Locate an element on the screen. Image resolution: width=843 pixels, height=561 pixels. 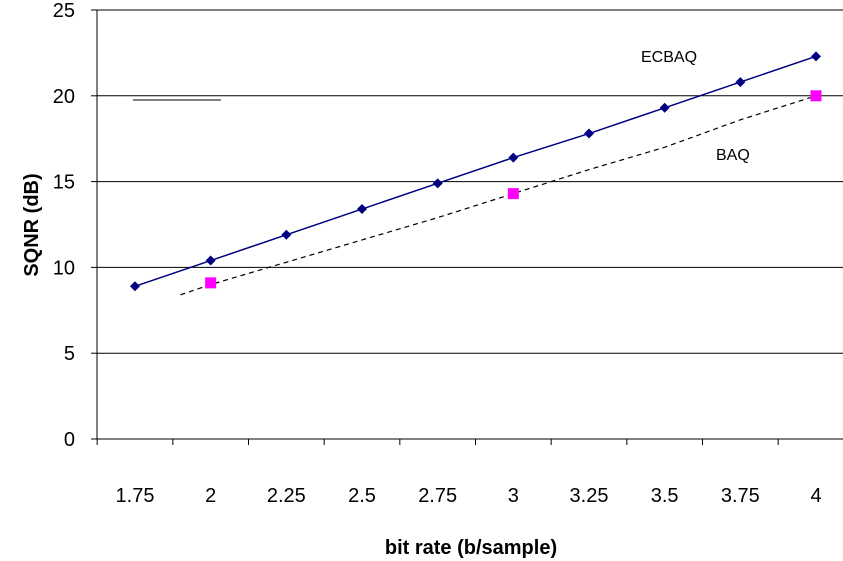
x-tick-label: 3.75 is located at coordinates (740, 496).